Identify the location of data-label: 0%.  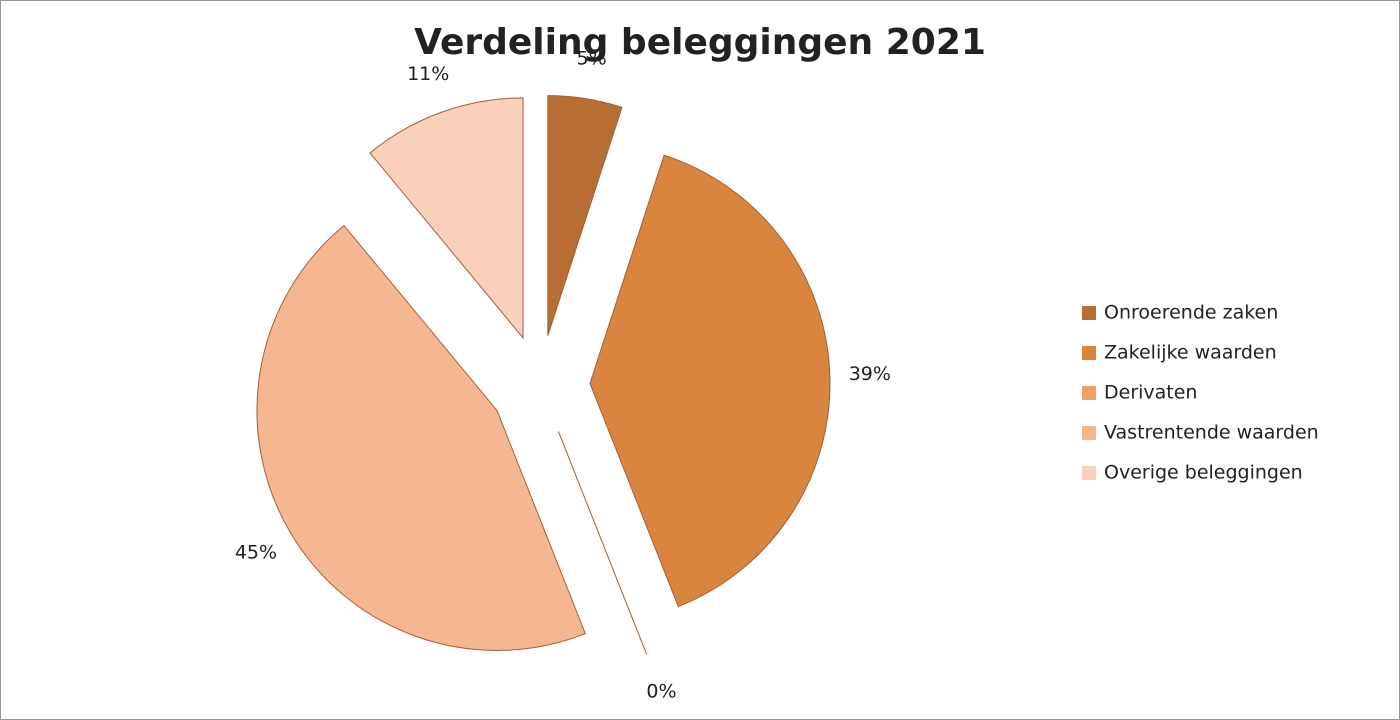
(661, 691).